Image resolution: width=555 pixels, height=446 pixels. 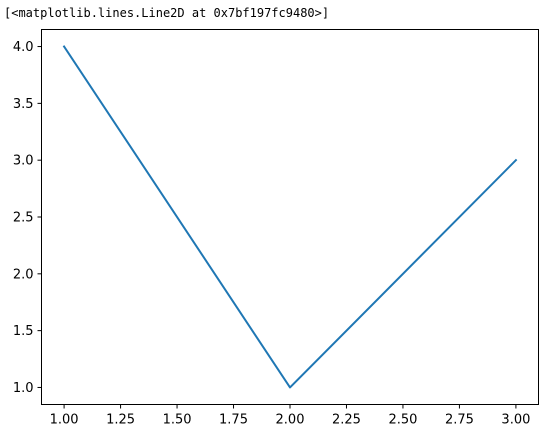 I want to click on x-tick-label: 2.50, so click(x=402, y=420).